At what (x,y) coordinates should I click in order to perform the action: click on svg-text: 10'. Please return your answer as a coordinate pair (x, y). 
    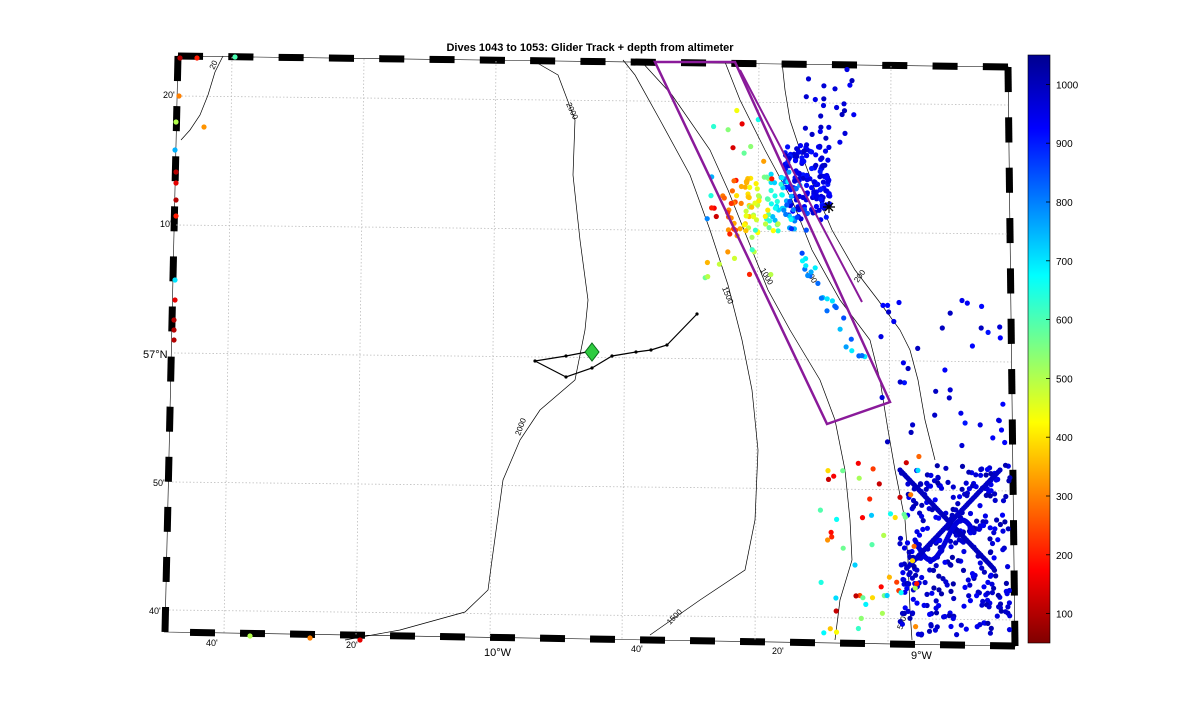
    Looking at the image, I should click on (166, 224).